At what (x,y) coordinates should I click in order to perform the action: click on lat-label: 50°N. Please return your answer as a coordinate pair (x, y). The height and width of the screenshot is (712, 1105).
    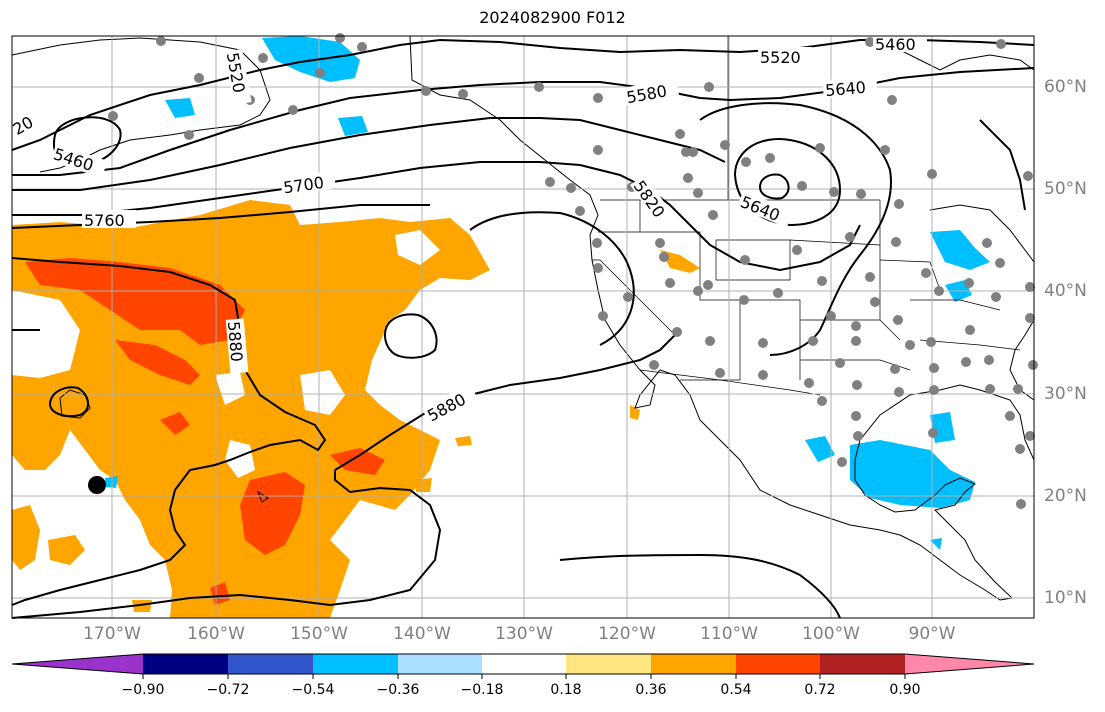
    Looking at the image, I should click on (1065, 189).